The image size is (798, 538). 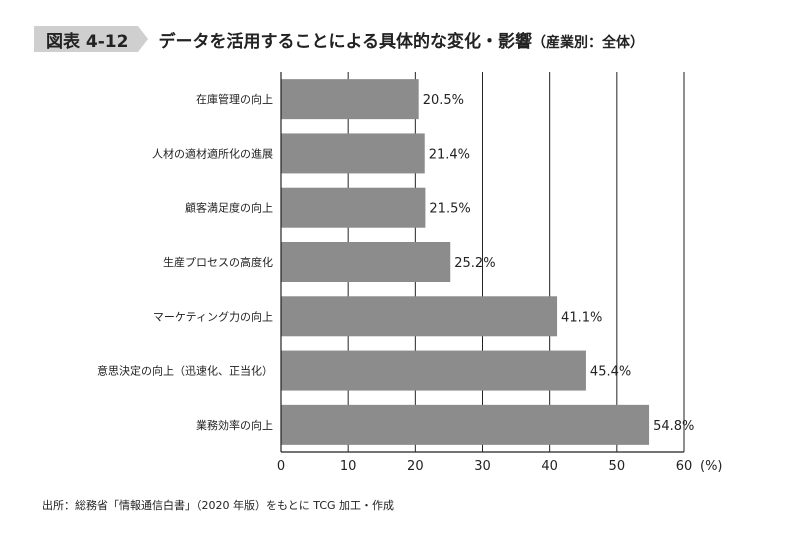 I want to click on x-tick-label: 0, so click(x=281, y=466).